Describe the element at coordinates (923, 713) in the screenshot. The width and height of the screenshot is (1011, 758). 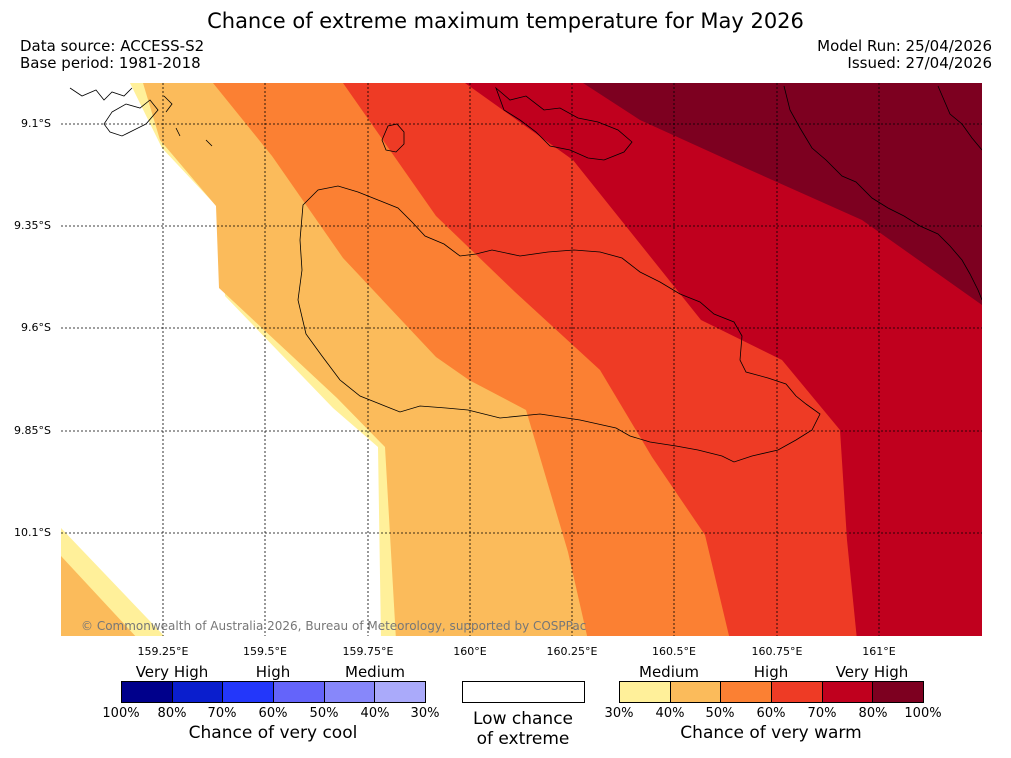
I see `warm-tick: 100%` at that location.